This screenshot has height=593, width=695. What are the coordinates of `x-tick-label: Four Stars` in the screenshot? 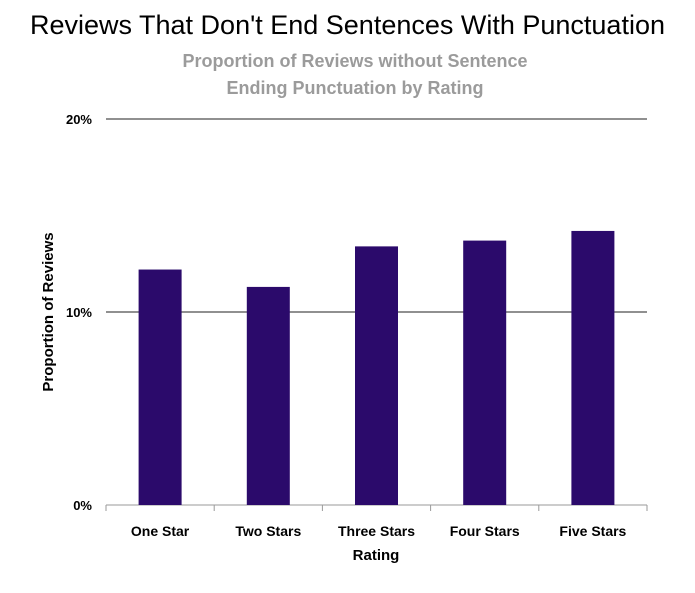 It's located at (485, 531).